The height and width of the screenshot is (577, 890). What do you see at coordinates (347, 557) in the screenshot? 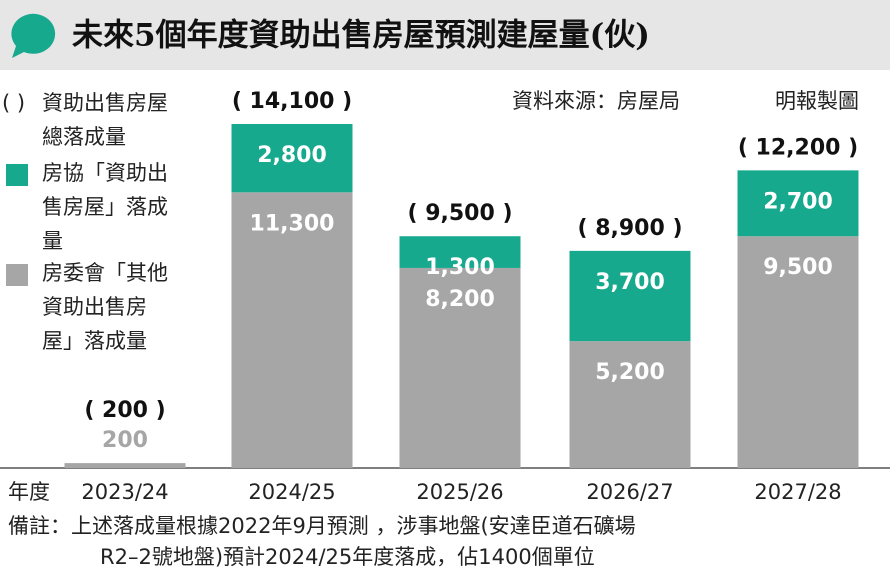
I see `note: R2–2號地盤)預計2024/25年度落成，佔1400個單位` at bounding box center [347, 557].